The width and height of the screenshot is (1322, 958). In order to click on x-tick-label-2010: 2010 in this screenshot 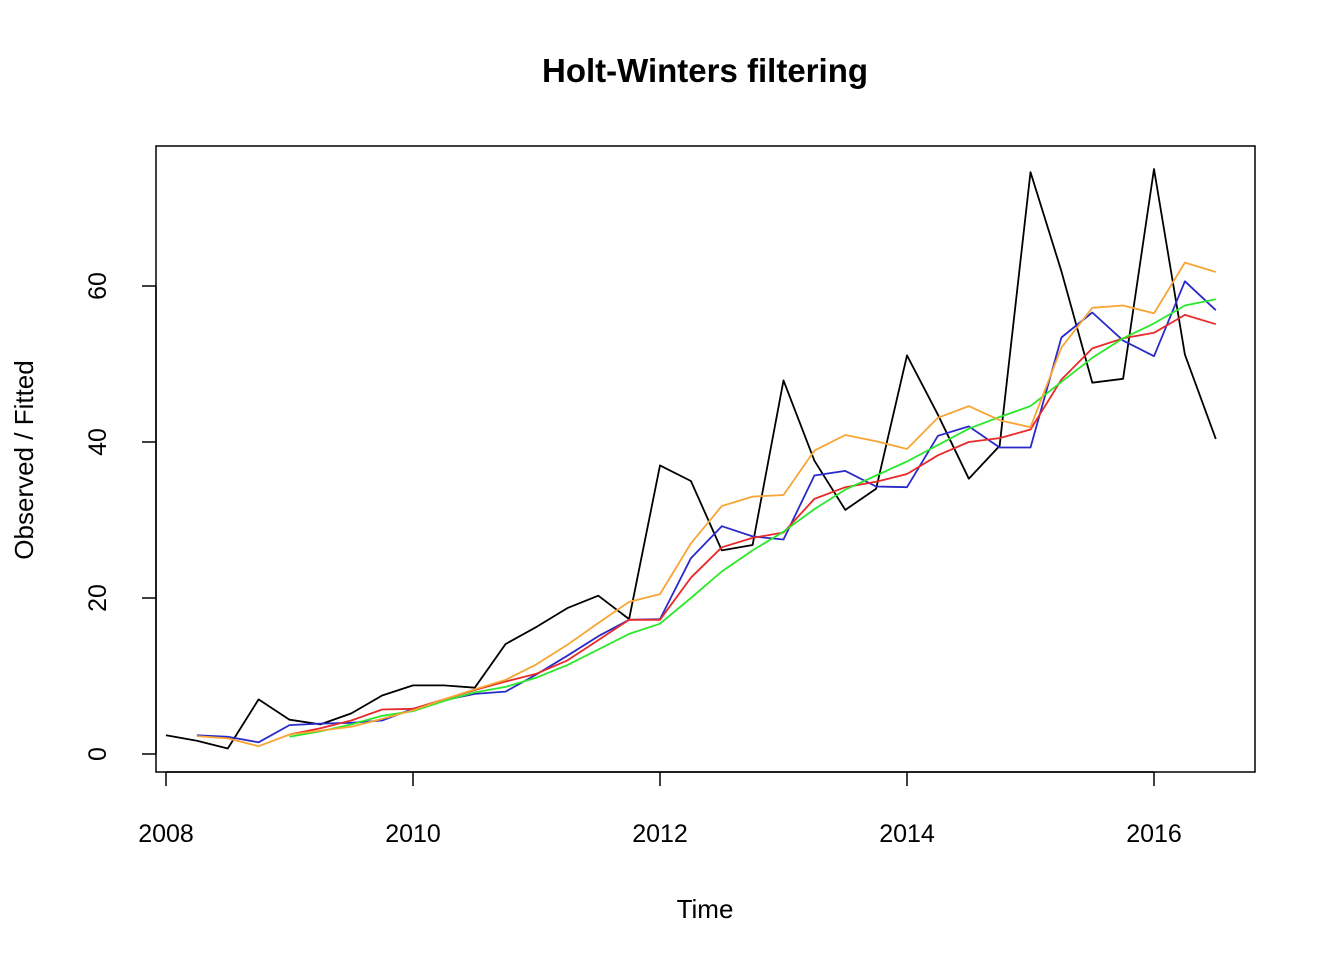, I will do `click(413, 834)`.